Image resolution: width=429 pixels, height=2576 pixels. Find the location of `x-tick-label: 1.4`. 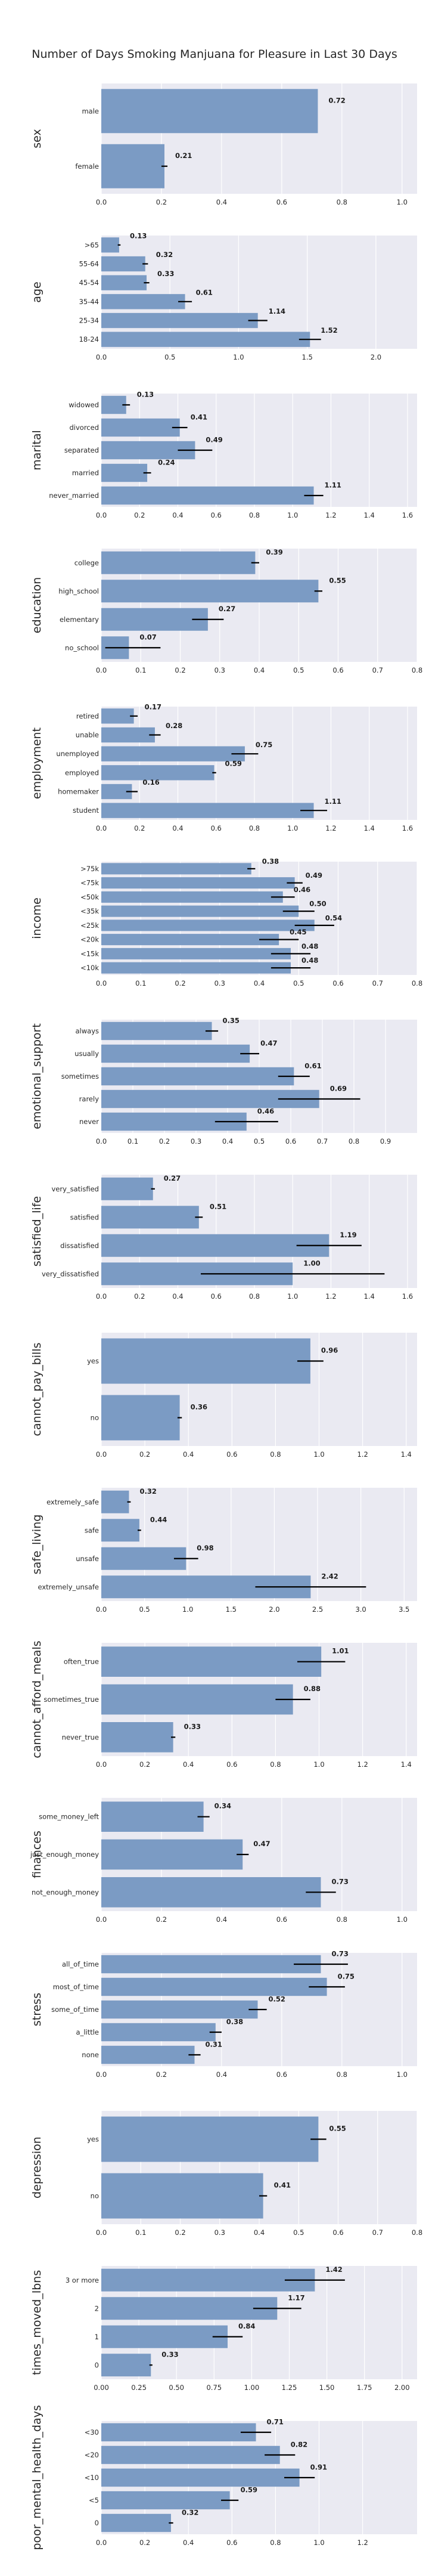

x-tick-label: 1.4 is located at coordinates (369, 515).